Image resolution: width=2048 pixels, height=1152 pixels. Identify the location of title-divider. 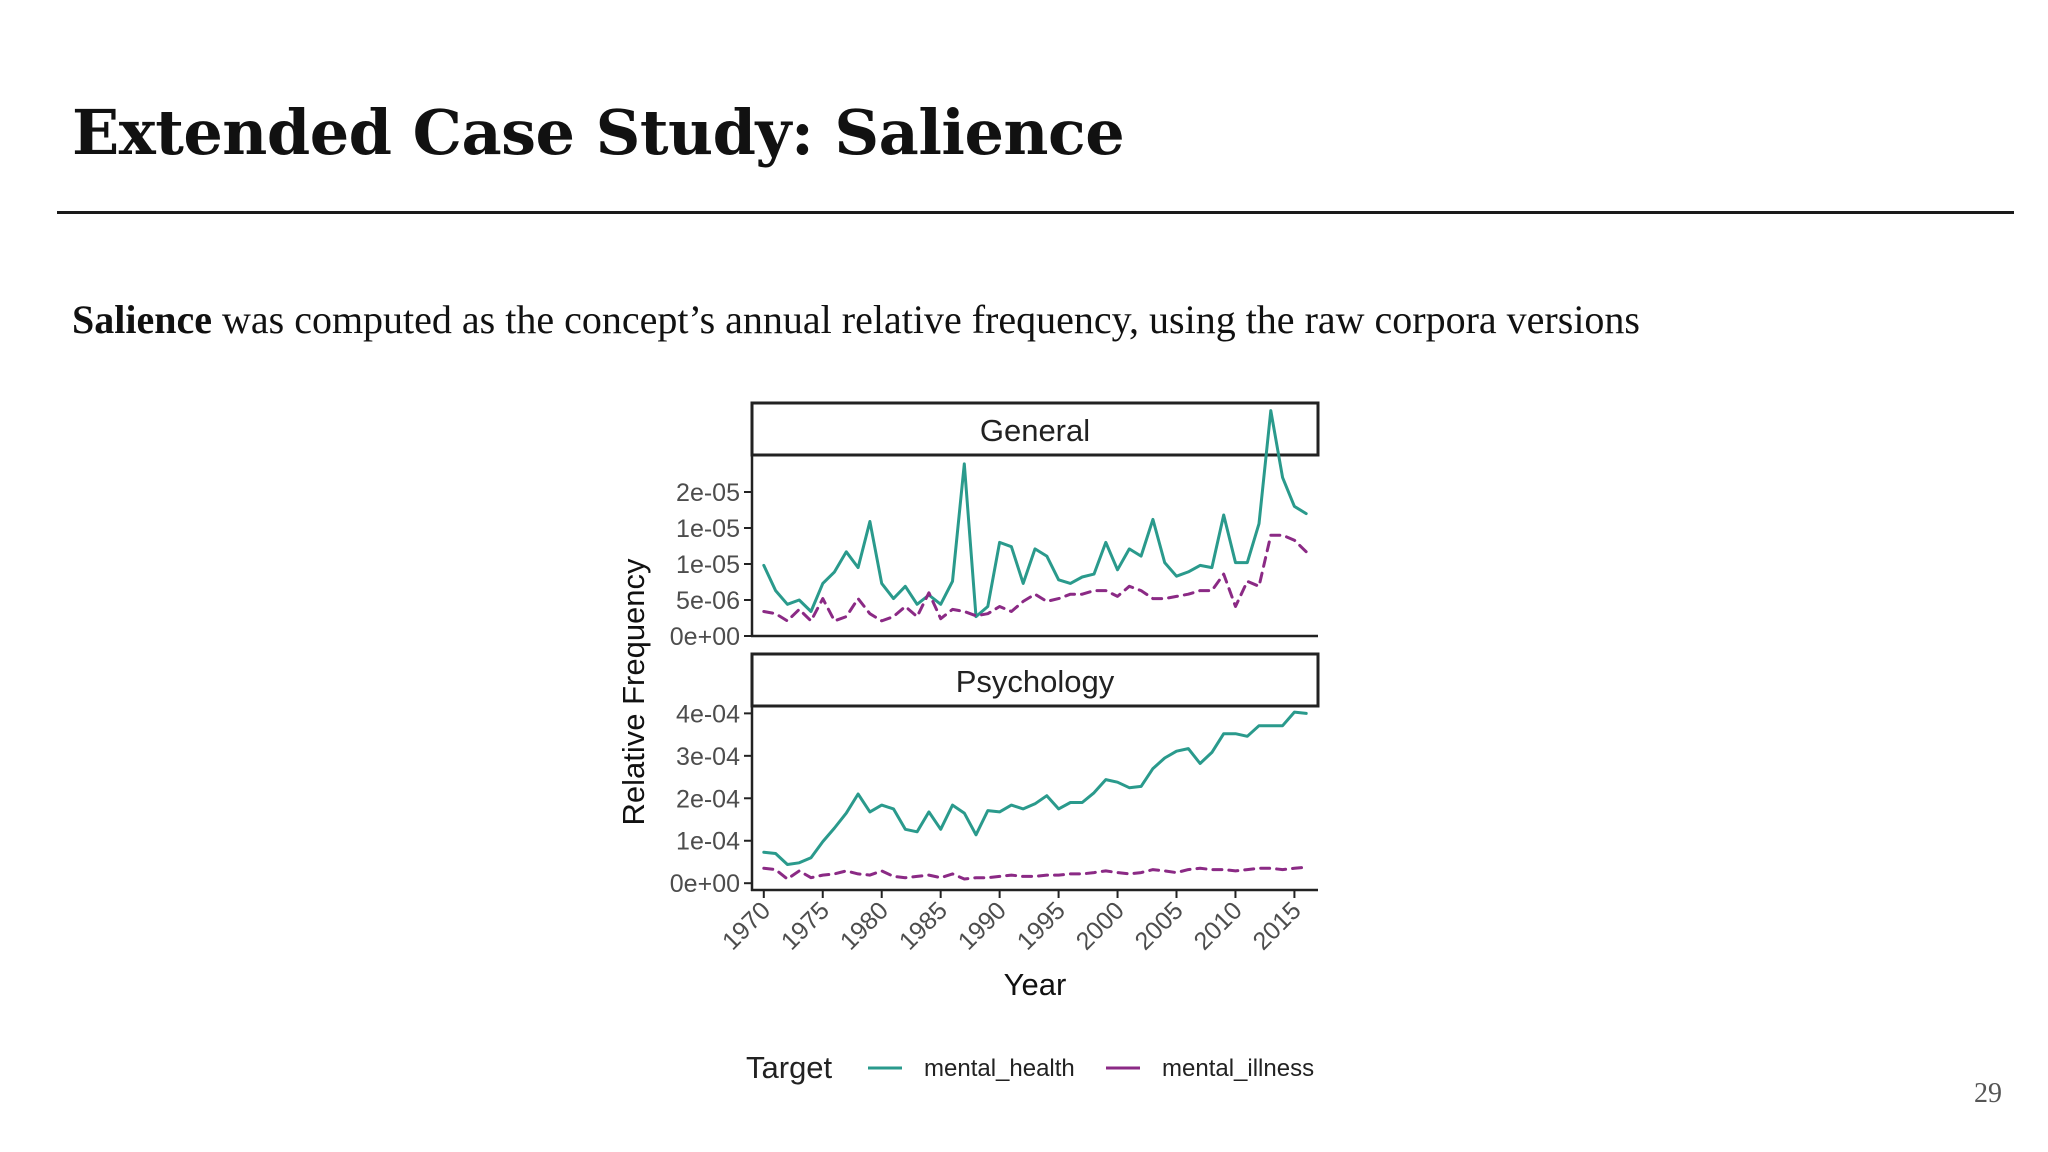
(1035, 212).